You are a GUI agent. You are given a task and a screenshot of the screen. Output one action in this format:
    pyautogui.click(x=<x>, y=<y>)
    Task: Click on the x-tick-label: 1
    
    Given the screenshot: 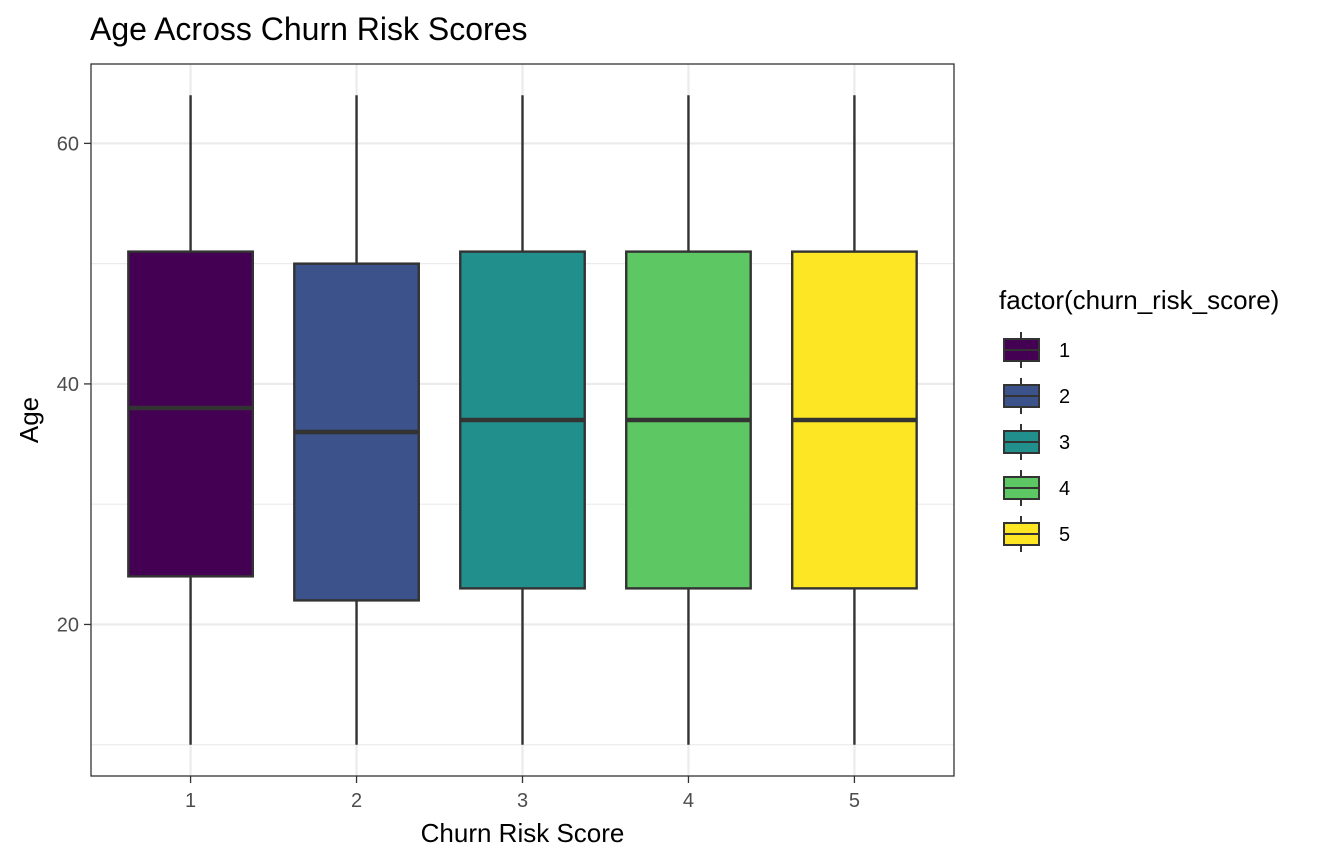 What is the action you would take?
    pyautogui.click(x=190, y=801)
    